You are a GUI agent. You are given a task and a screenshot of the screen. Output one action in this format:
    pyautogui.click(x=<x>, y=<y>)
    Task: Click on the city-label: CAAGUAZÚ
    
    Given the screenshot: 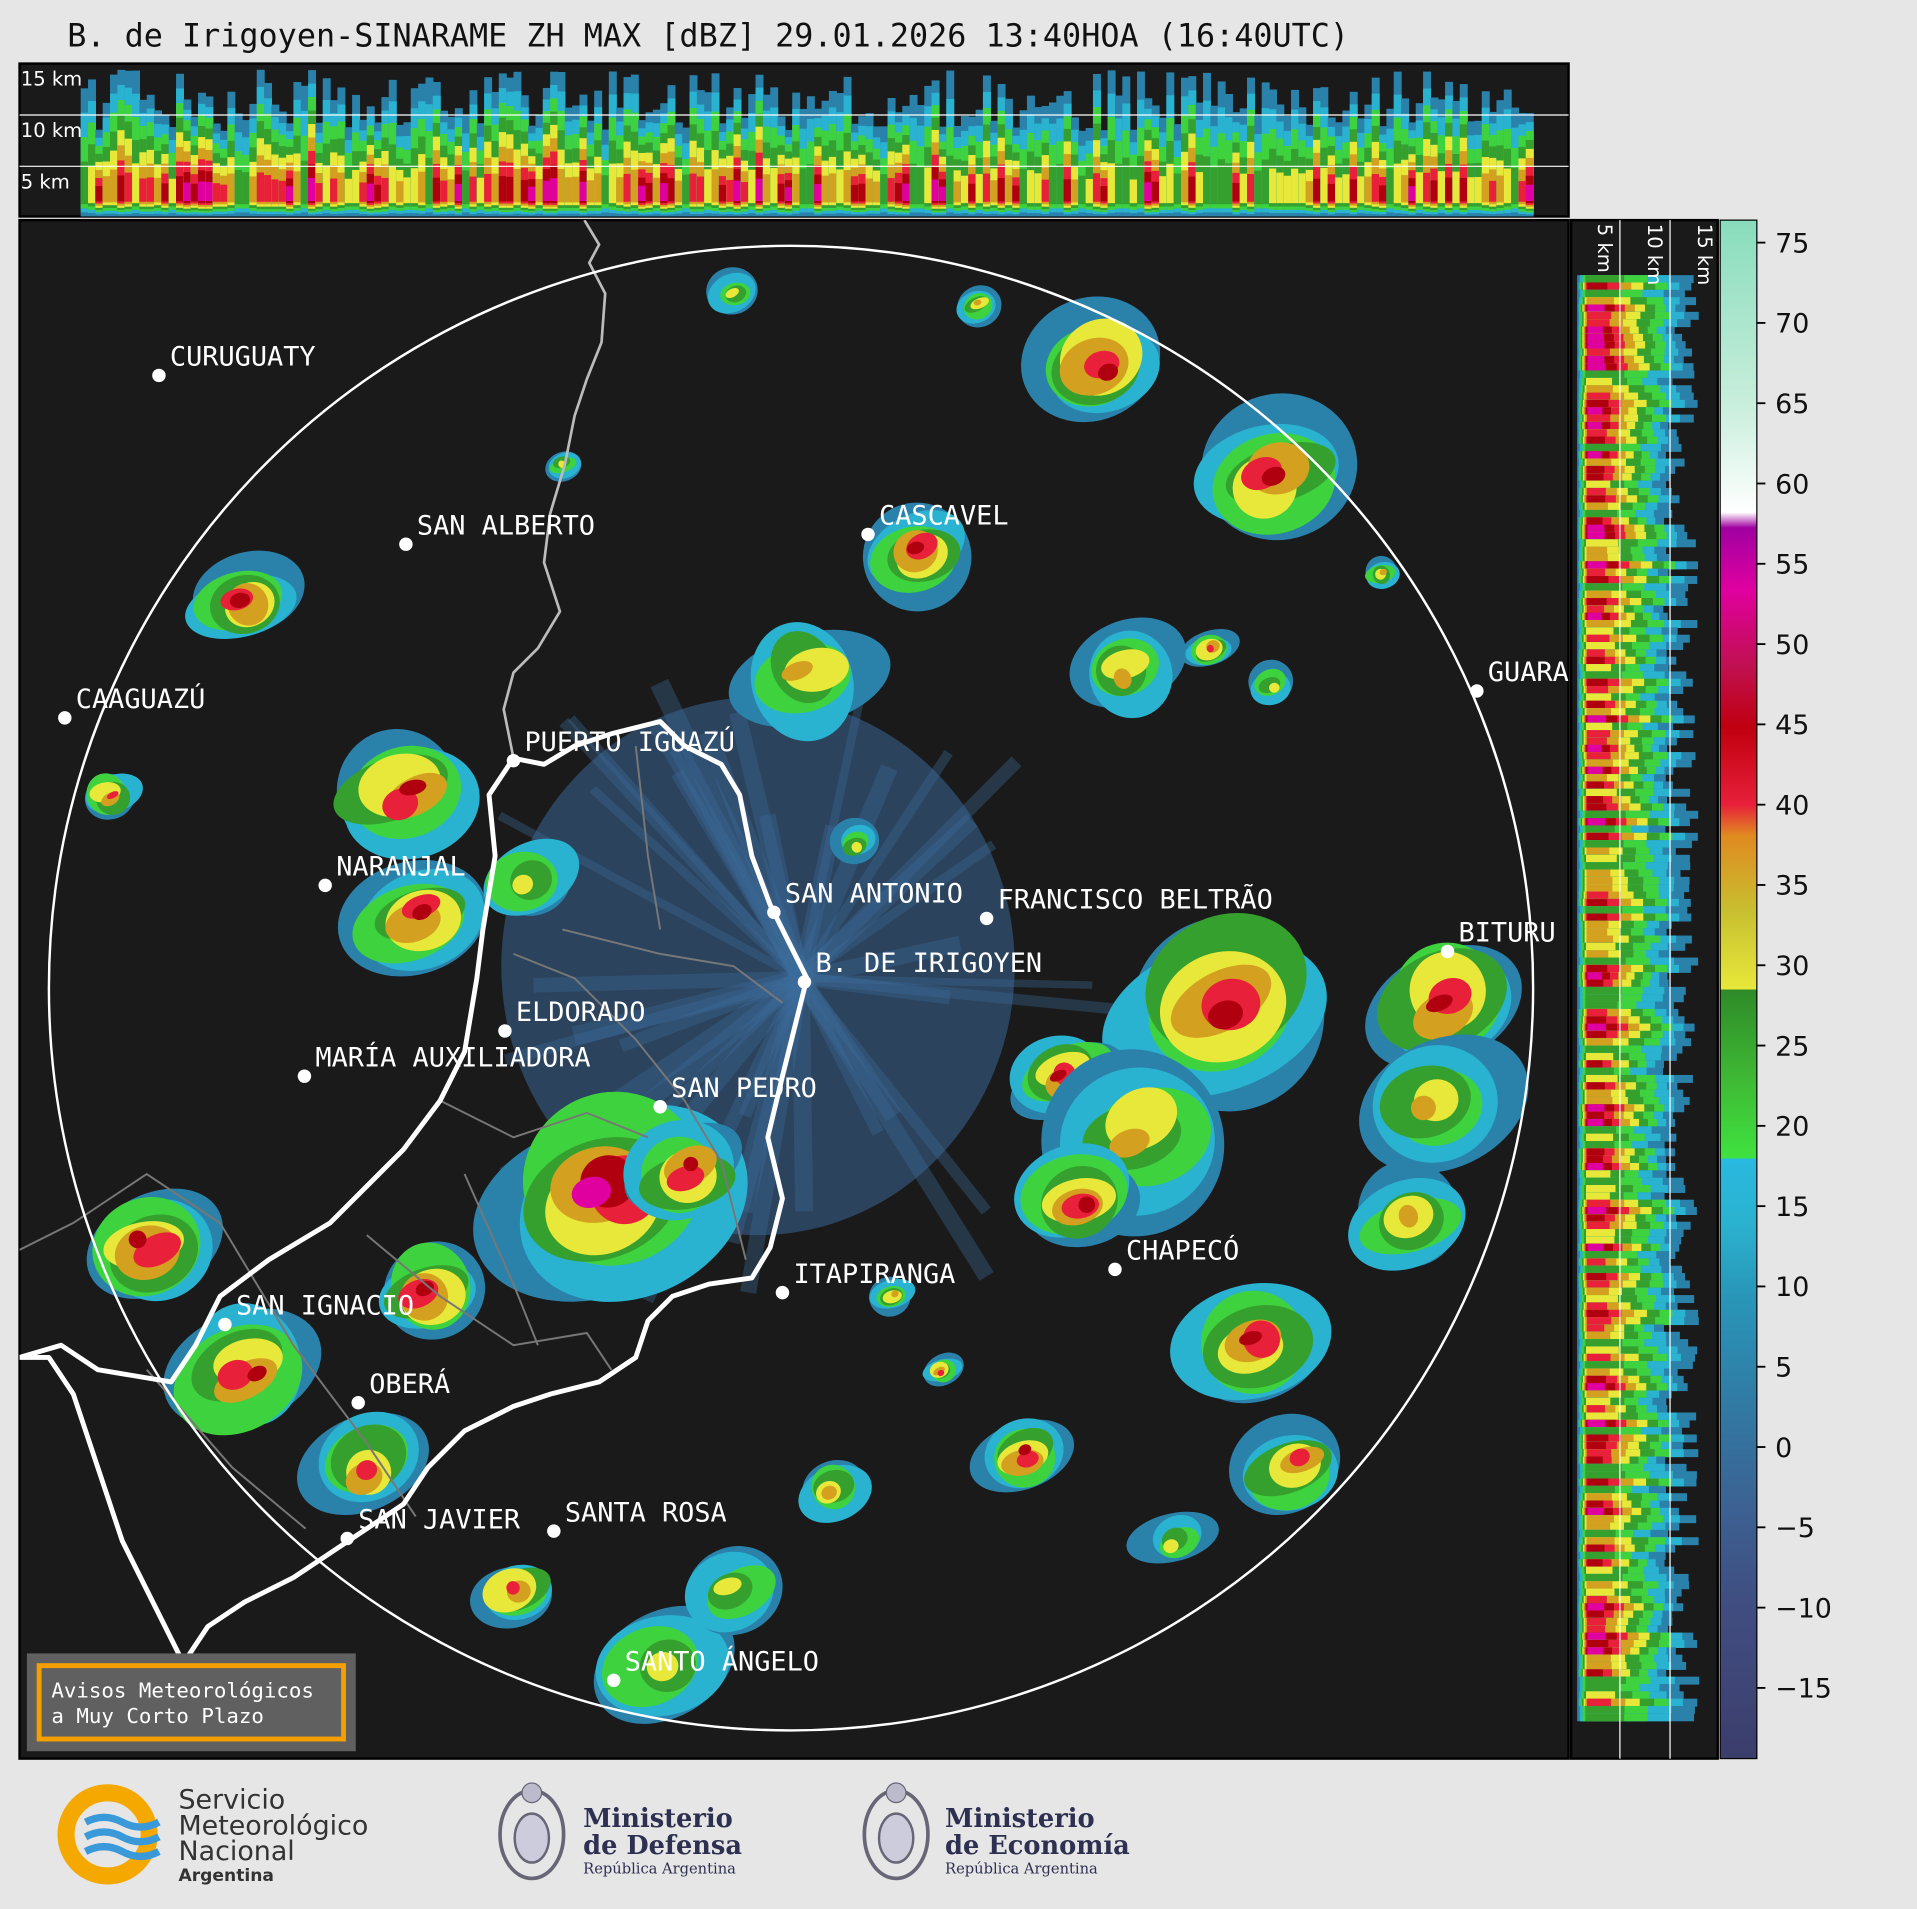 What is the action you would take?
    pyautogui.click(x=141, y=699)
    